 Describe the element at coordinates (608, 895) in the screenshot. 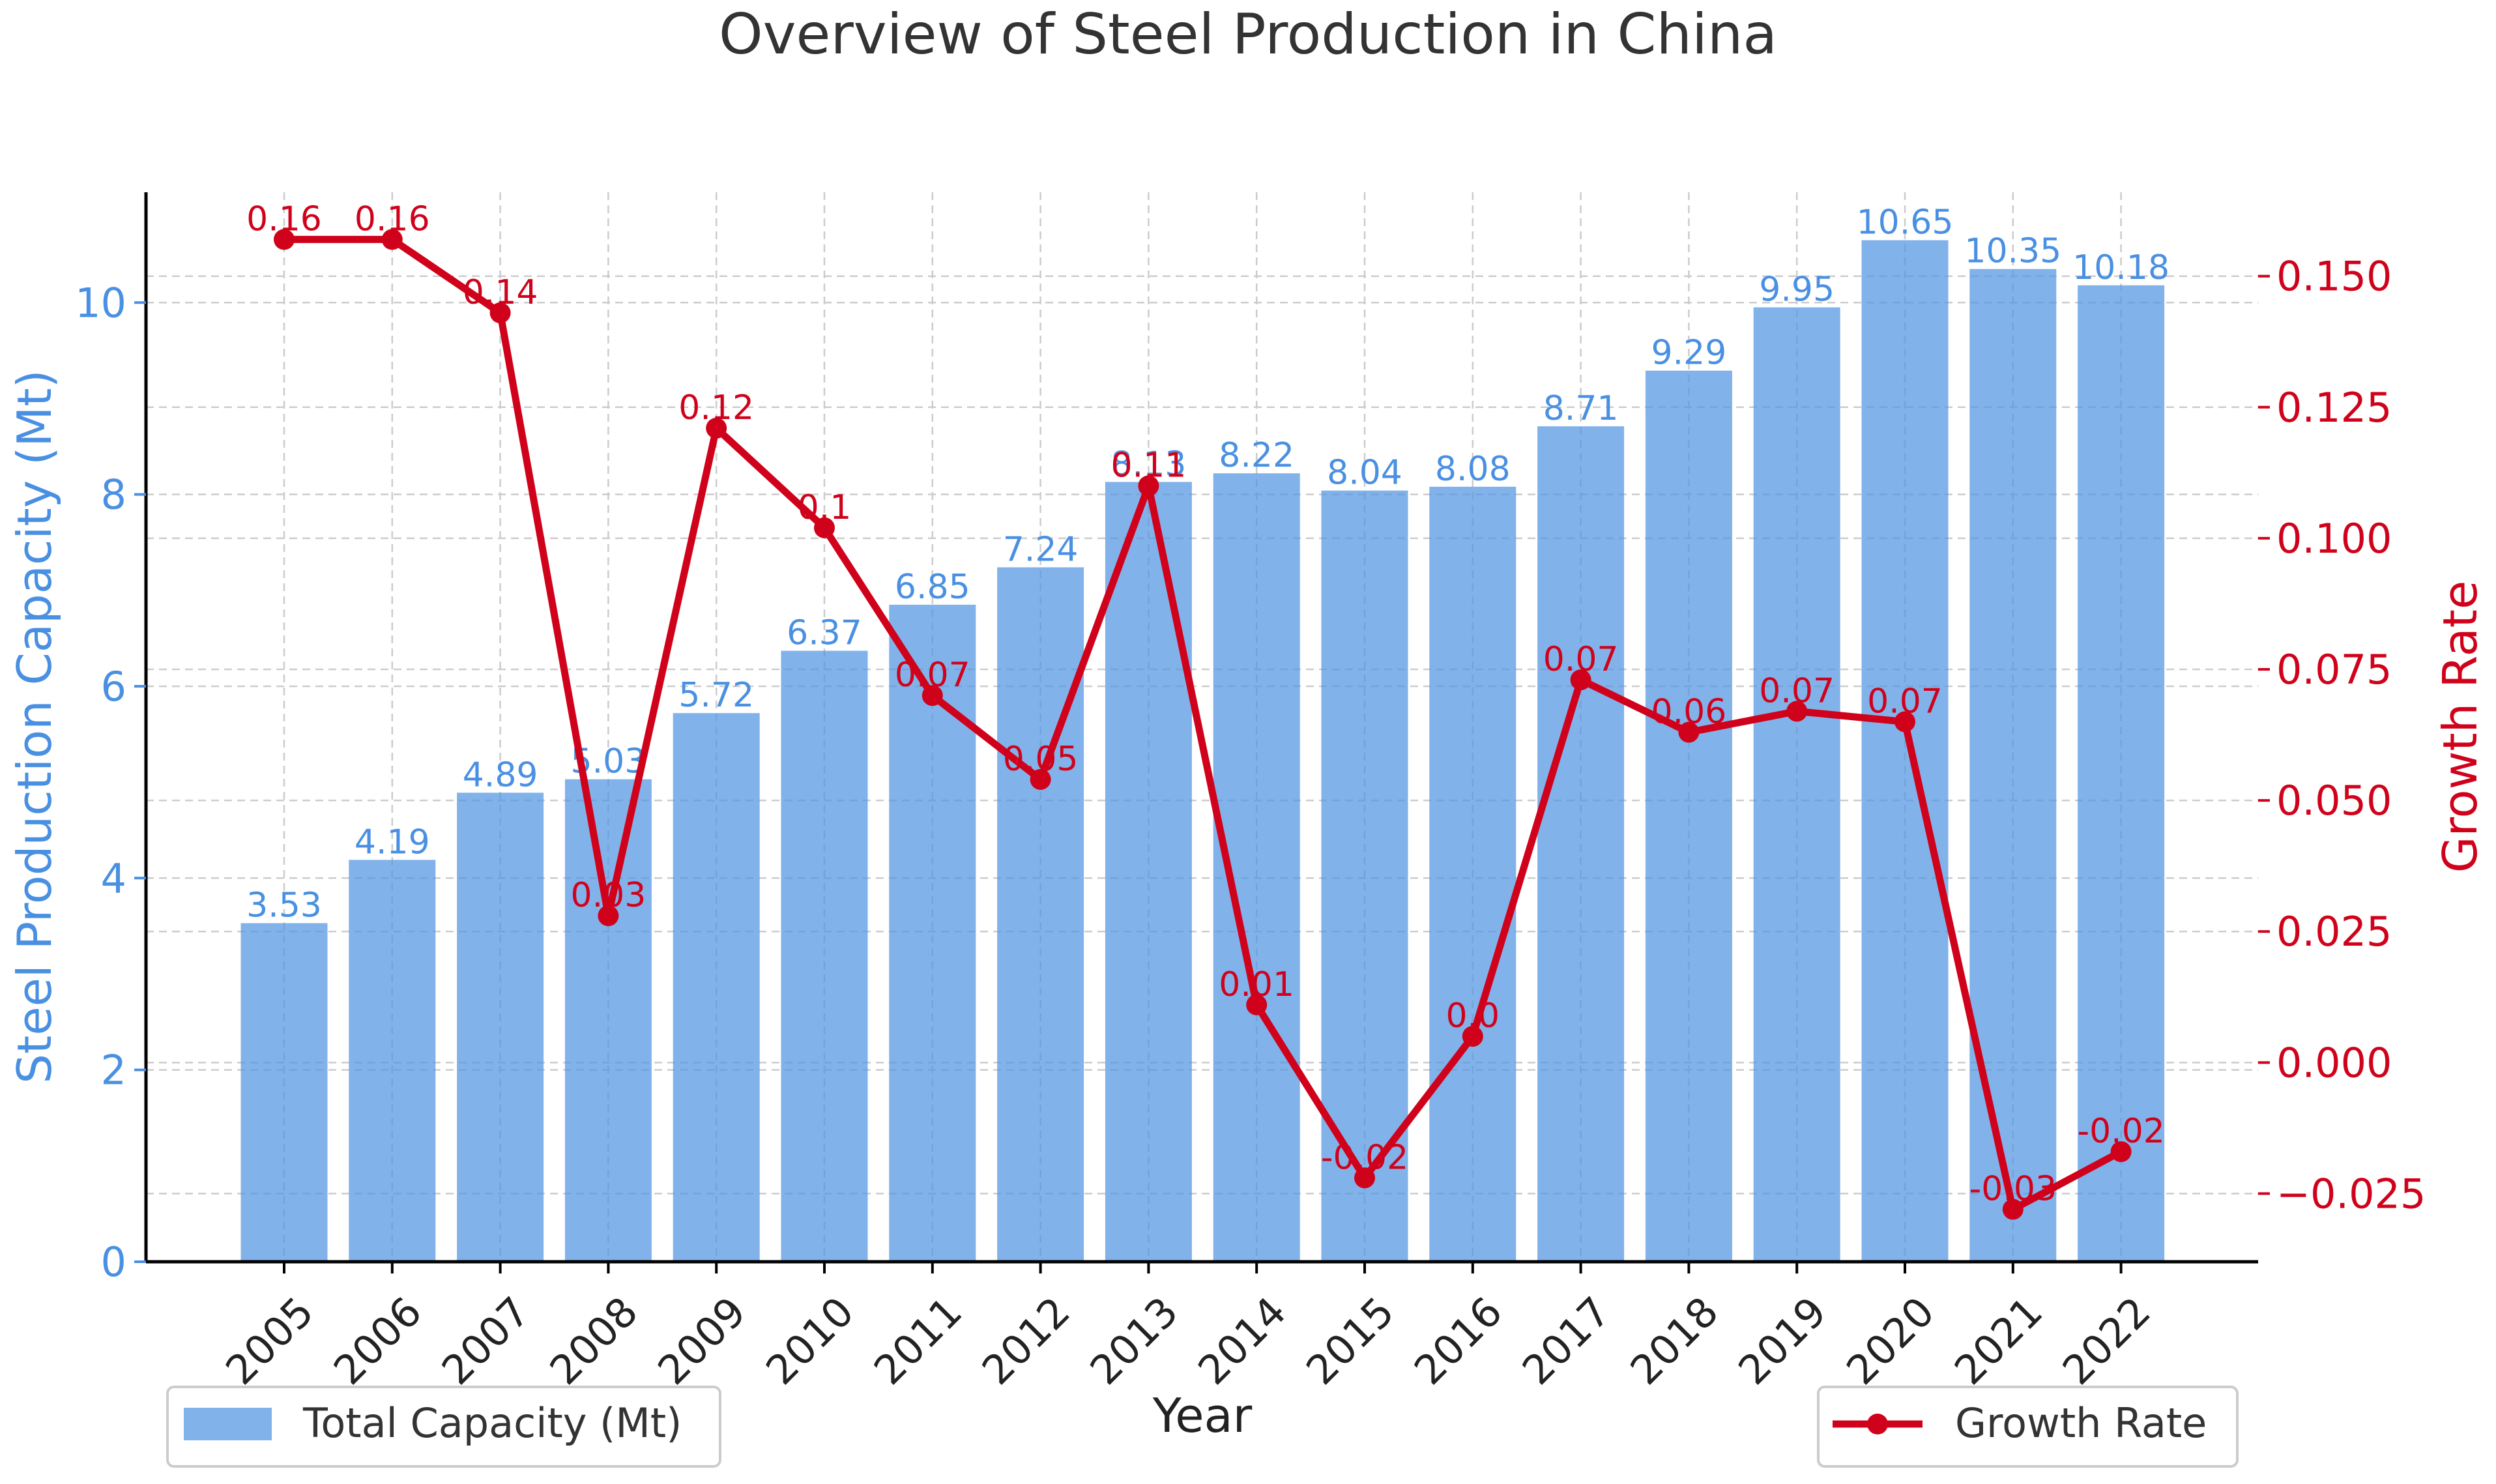

I see `growth-label-2008: 0.03` at that location.